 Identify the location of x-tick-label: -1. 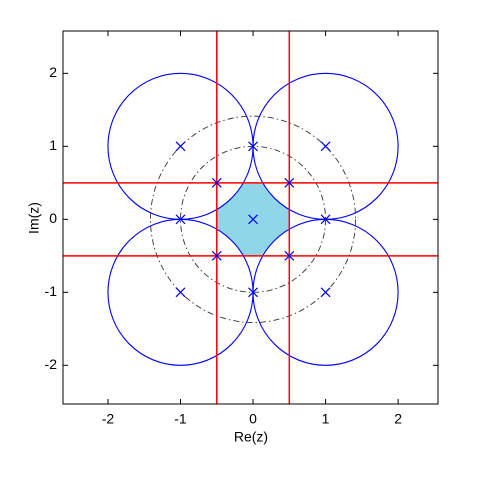
(180, 419).